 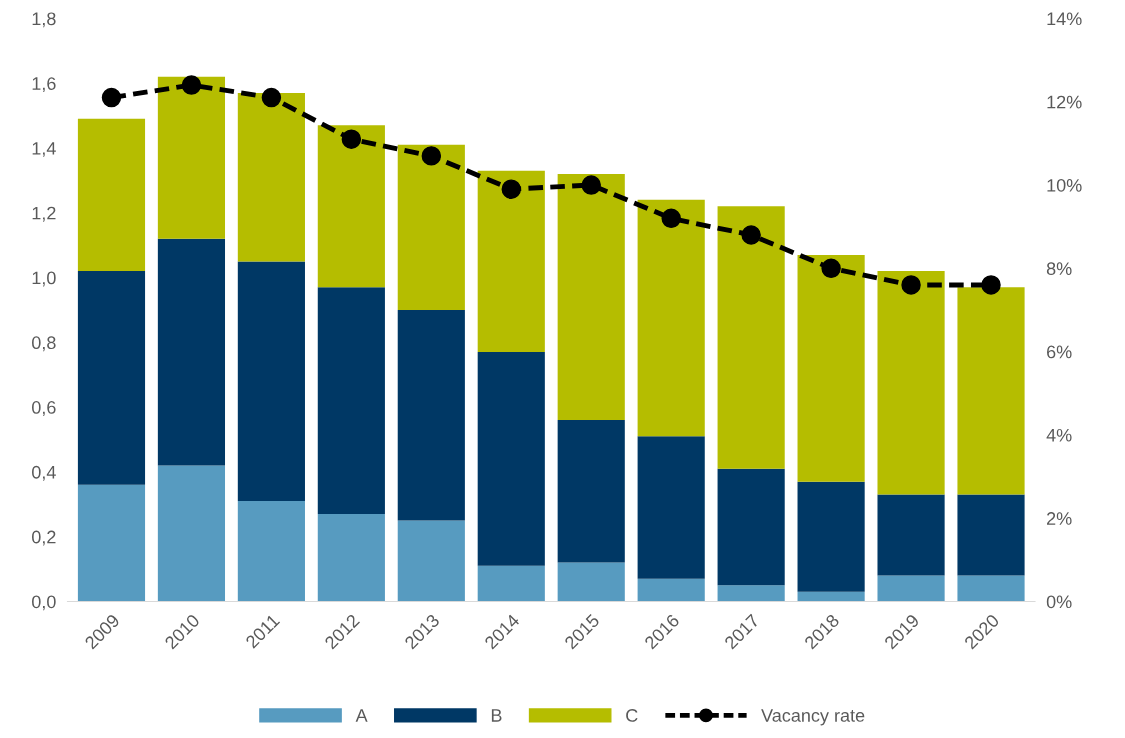 I want to click on y2-tick-label: 14%, so click(x=1064, y=19).